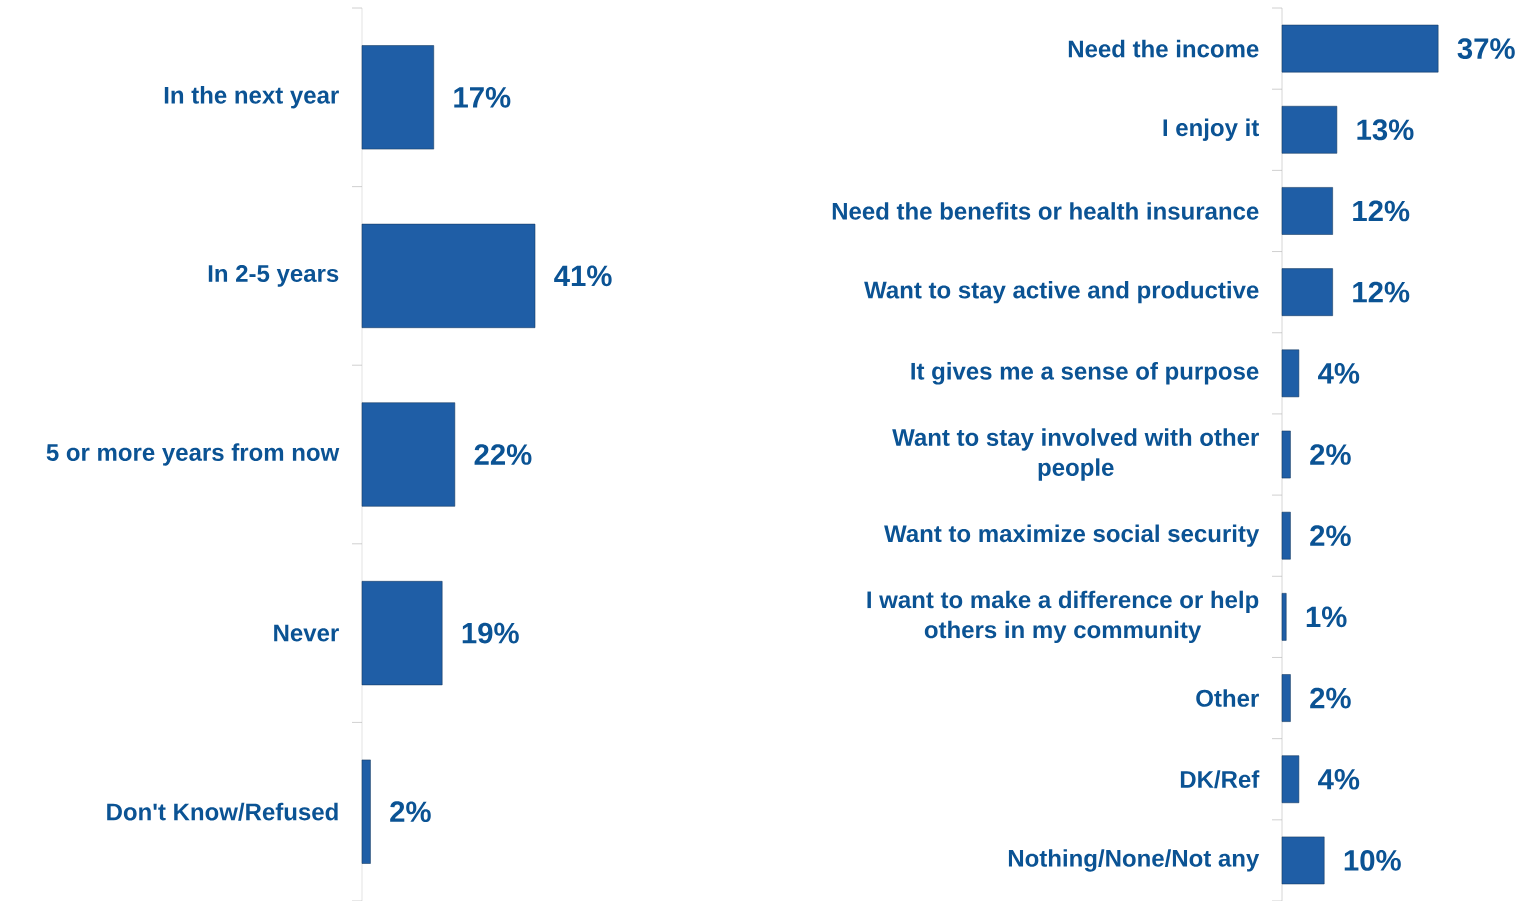 The width and height of the screenshot is (1522, 901). What do you see at coordinates (1486, 49) in the screenshot?
I see `data-label: 37%` at bounding box center [1486, 49].